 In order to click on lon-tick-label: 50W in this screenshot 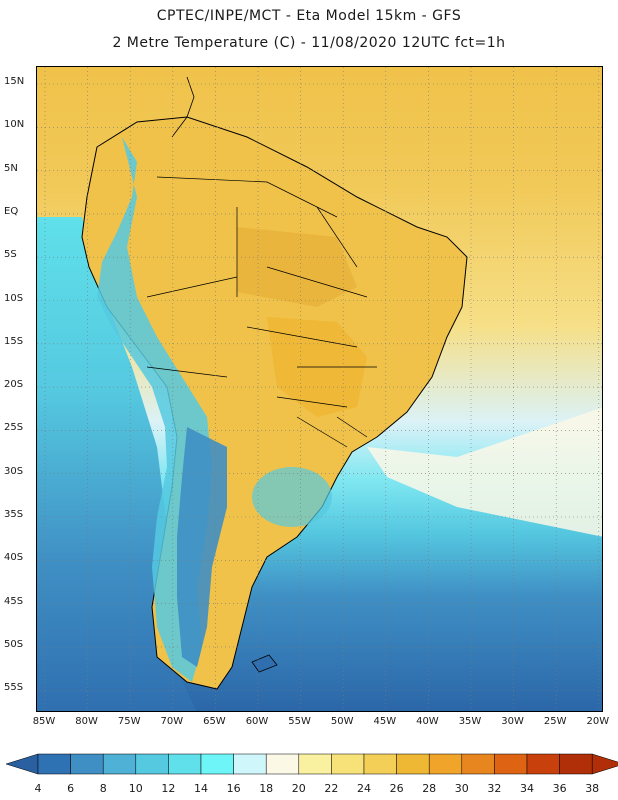, I will do `click(342, 721)`.